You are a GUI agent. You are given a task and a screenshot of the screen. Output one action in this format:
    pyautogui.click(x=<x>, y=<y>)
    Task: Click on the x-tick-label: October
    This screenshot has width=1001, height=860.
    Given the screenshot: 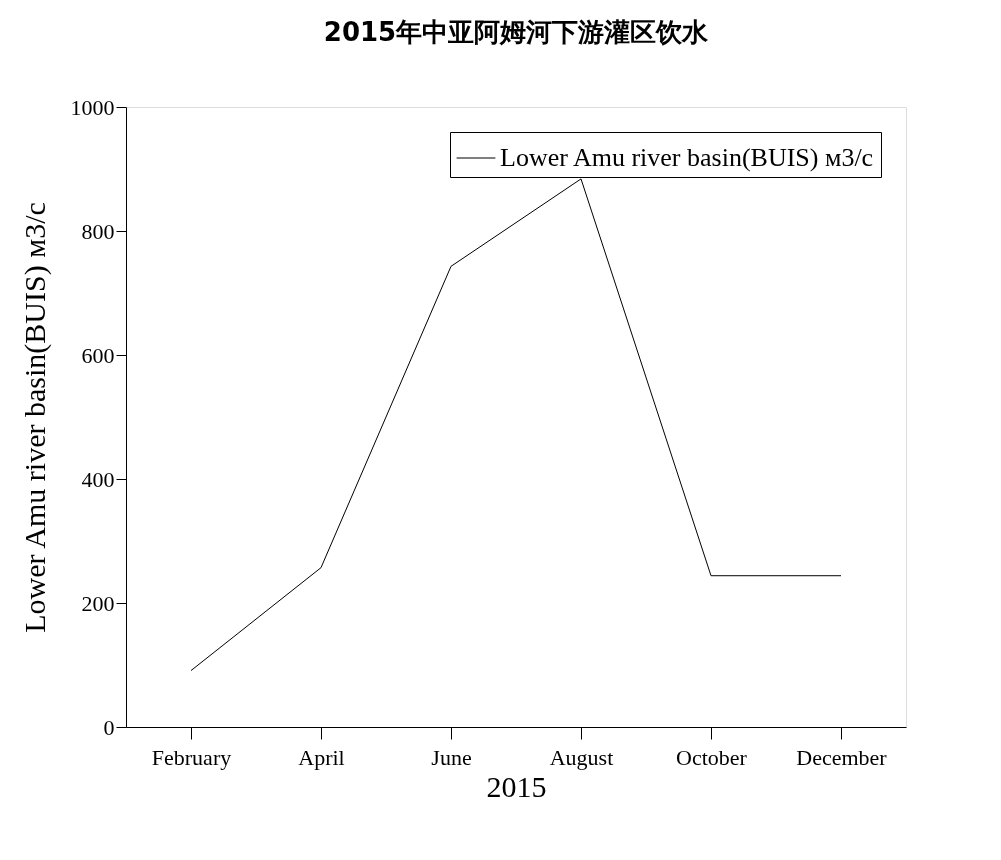 What is the action you would take?
    pyautogui.click(x=712, y=757)
    